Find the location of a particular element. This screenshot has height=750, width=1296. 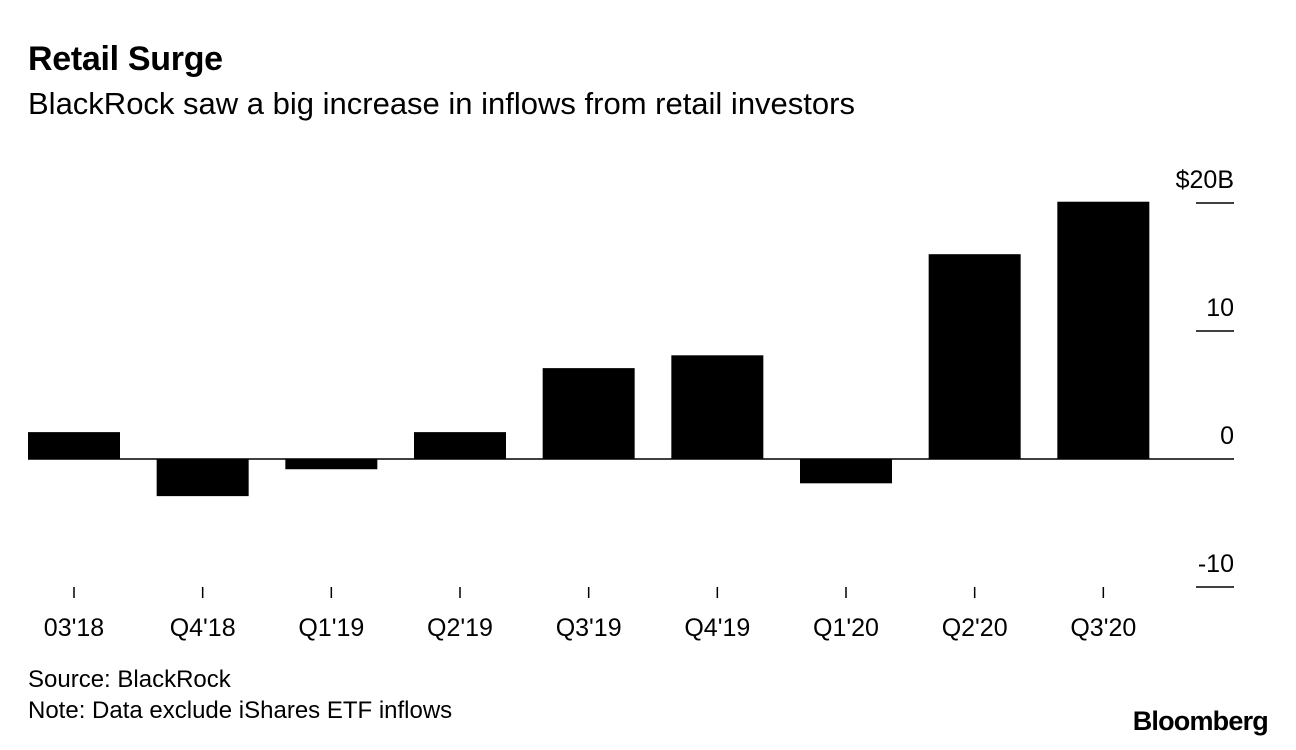

y-tick-label-3: -10 is located at coordinates (1216, 564).